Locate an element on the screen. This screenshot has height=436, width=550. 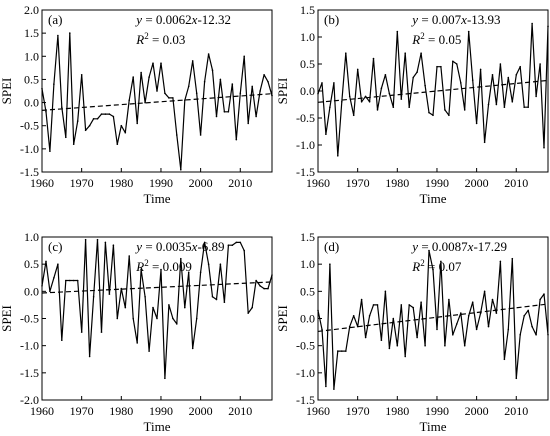
panel-d-equation: y = 0.0087x-17.29 is located at coordinates (458, 246).